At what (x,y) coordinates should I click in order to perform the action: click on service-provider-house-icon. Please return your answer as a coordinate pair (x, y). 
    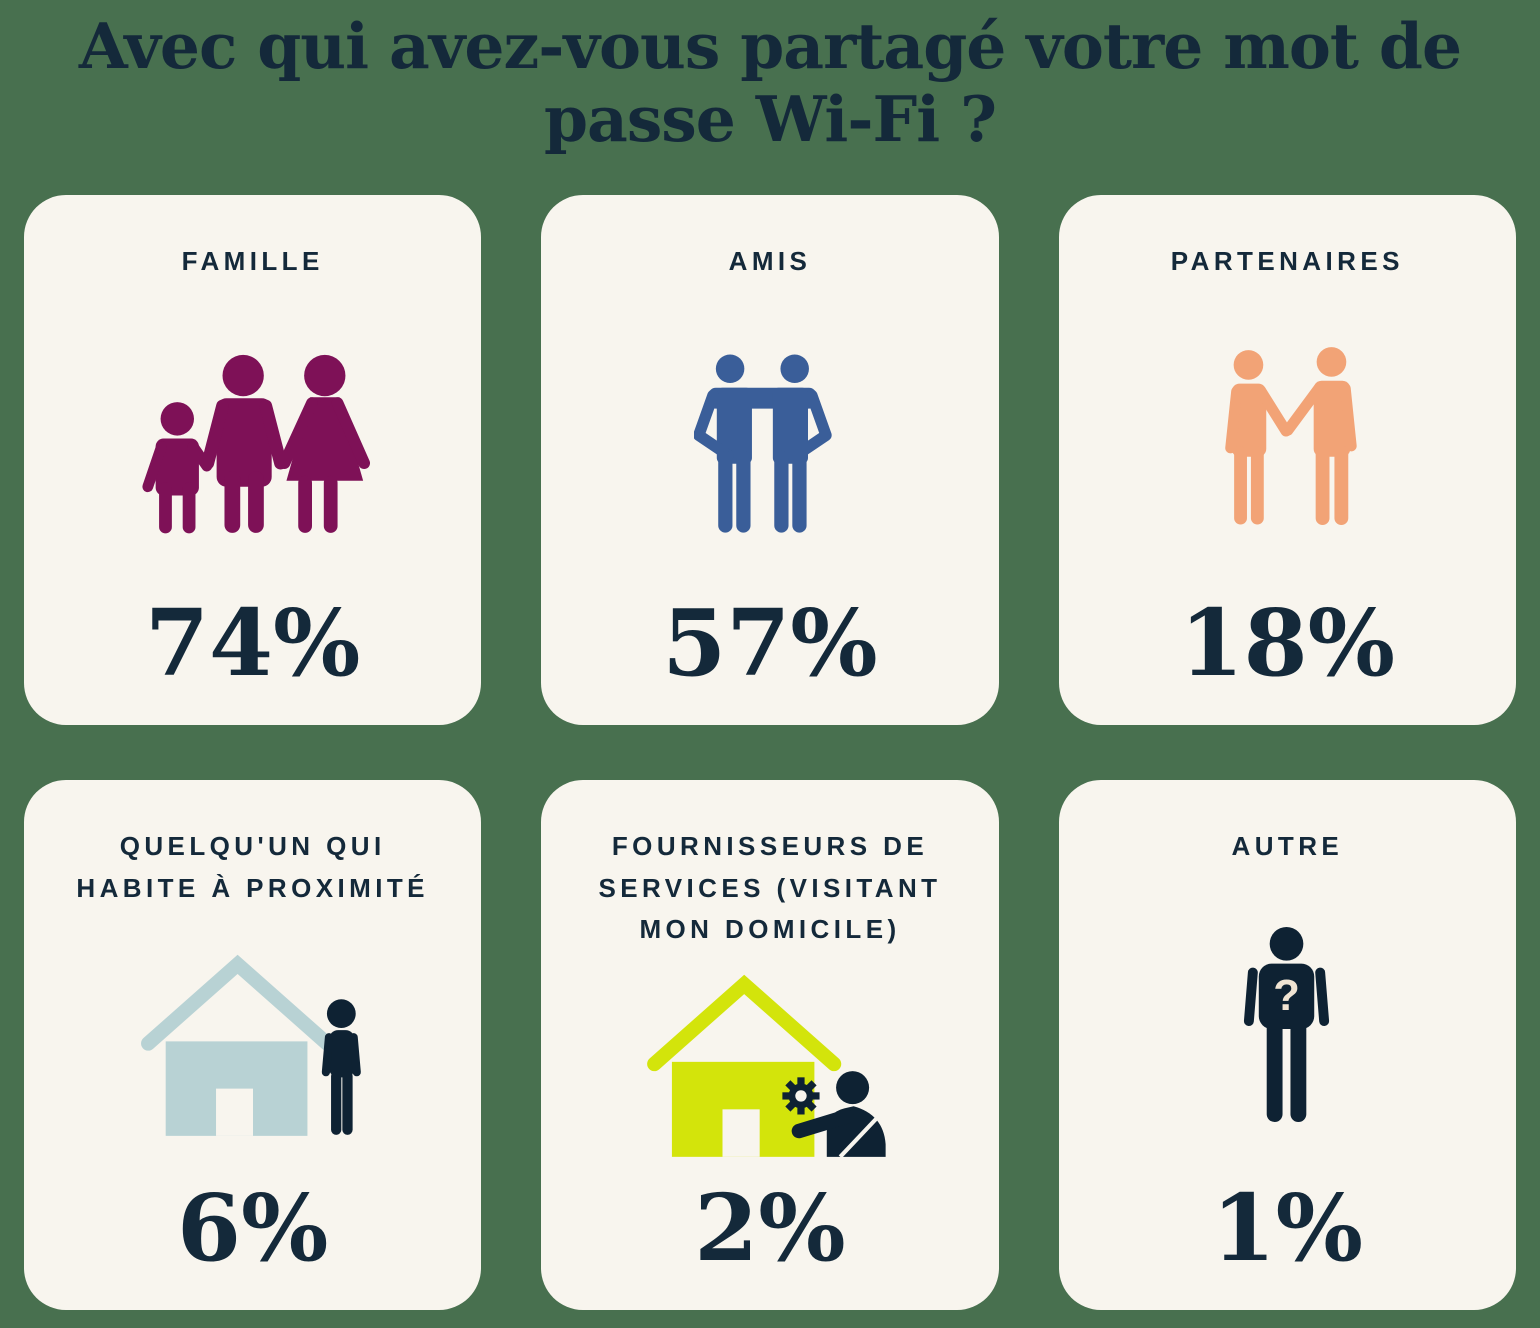
    Looking at the image, I should click on (766, 1066).